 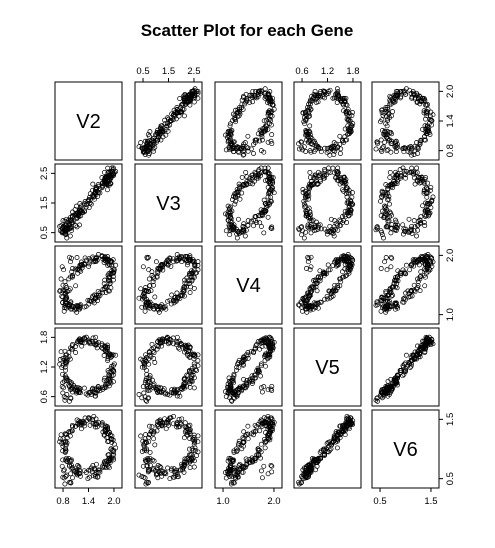 What do you see at coordinates (379, 501) in the screenshot?
I see `bottom-axis-tick-label: 0.5` at bounding box center [379, 501].